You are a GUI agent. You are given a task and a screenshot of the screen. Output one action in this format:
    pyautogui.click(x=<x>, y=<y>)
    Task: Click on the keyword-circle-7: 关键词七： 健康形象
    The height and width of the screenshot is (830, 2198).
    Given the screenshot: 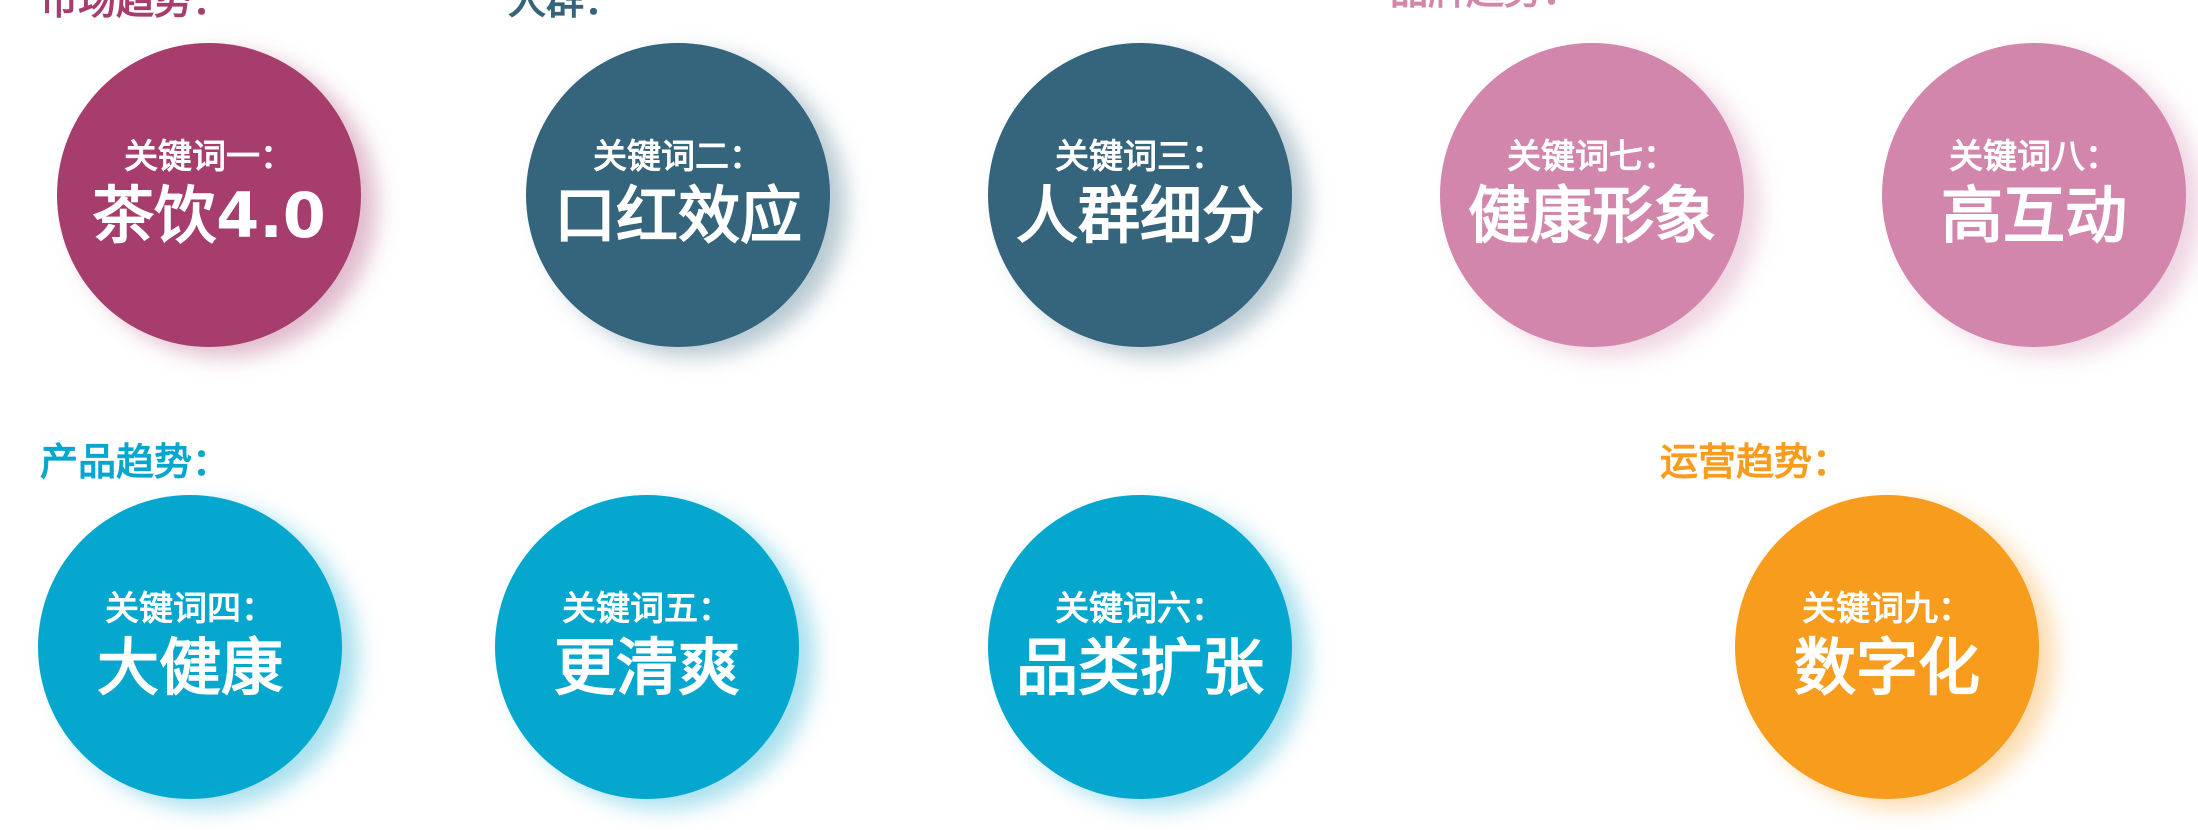 What is the action you would take?
    pyautogui.click(x=1592, y=195)
    